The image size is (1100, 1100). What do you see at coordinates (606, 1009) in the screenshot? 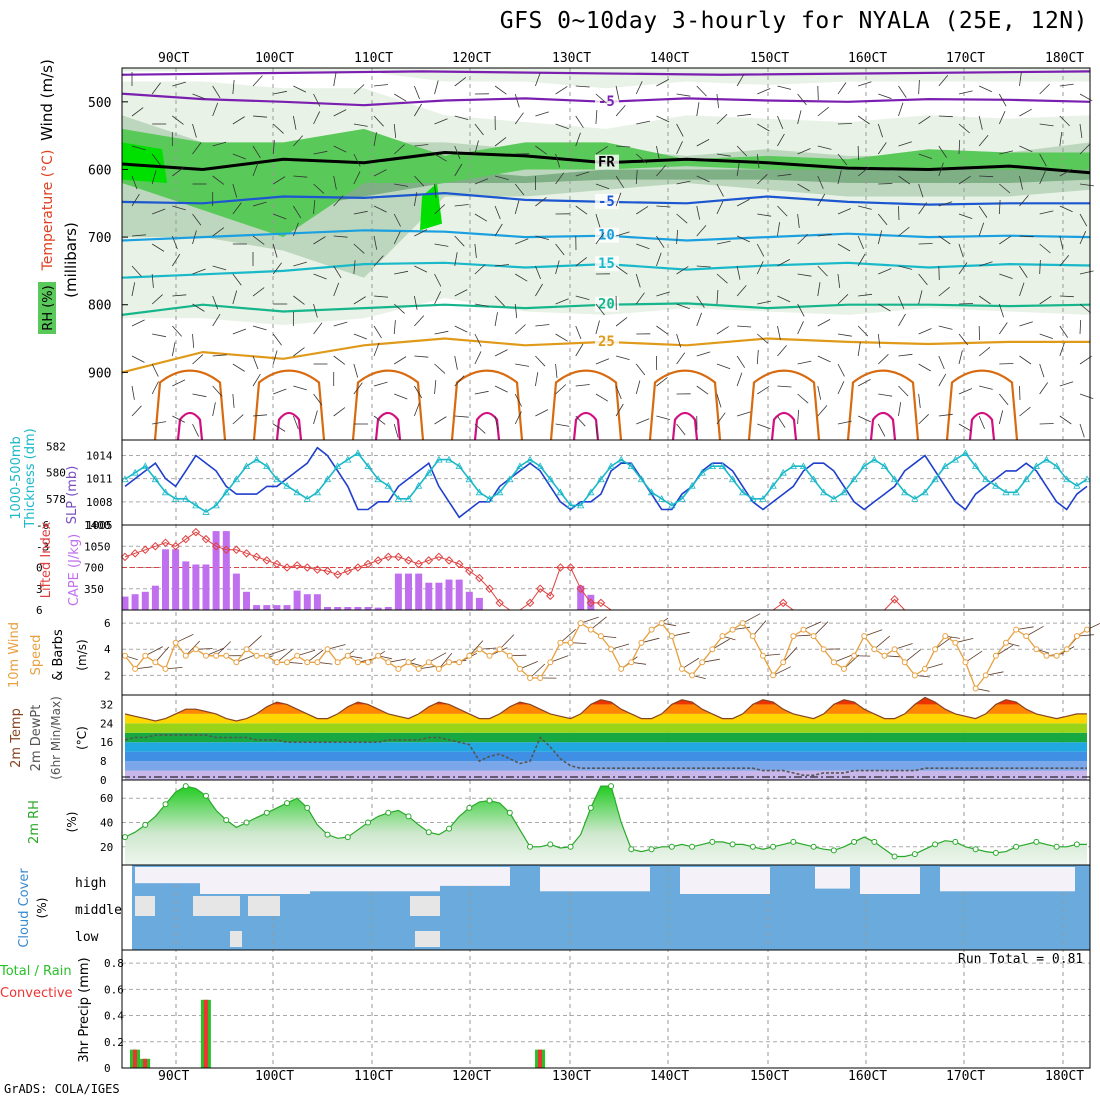
I see `panel-frame` at bounding box center [606, 1009].